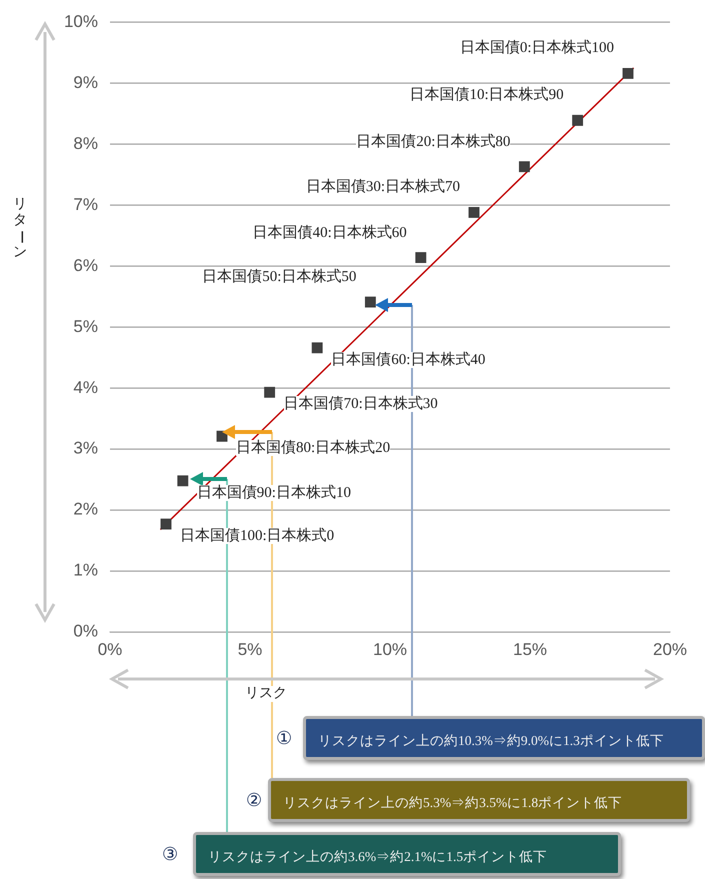 Image resolution: width=705 pixels, height=879 pixels. I want to click on text: ①, so click(284, 738).